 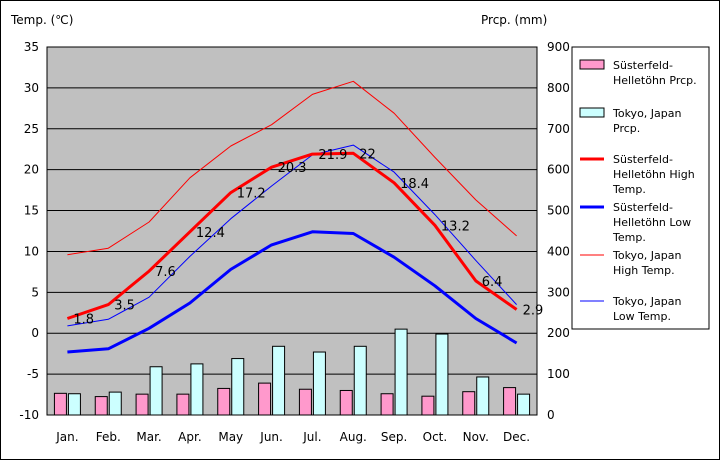 What do you see at coordinates (210, 233) in the screenshot?
I see `high-temp-data-label: 12.4` at bounding box center [210, 233].